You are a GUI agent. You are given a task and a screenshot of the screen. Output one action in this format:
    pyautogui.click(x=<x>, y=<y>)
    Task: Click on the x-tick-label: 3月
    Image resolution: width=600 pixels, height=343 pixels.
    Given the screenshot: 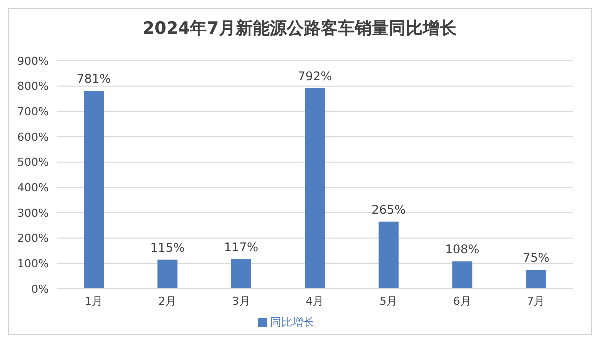 What is the action you would take?
    pyautogui.click(x=241, y=301)
    